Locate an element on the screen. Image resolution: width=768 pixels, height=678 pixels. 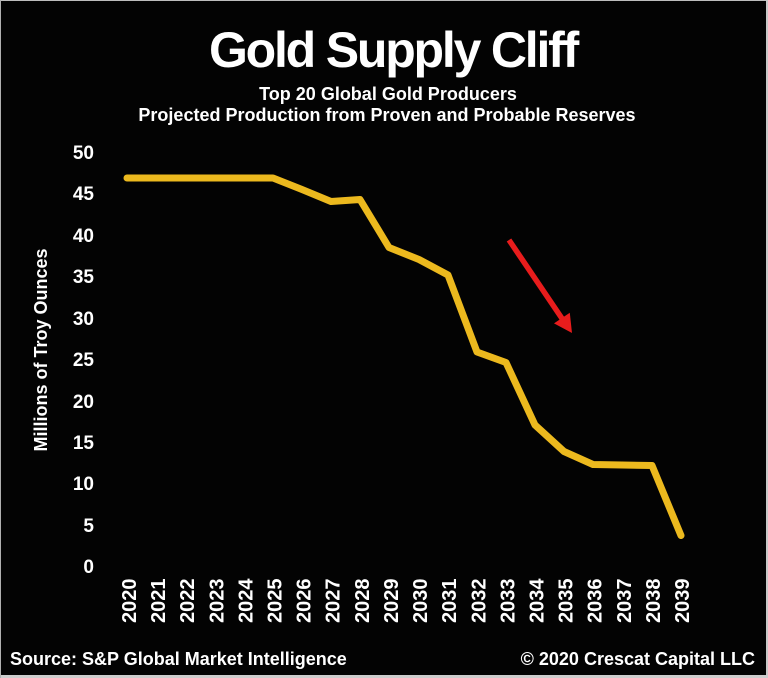
svg-text: 50 is located at coordinates (83, 153).